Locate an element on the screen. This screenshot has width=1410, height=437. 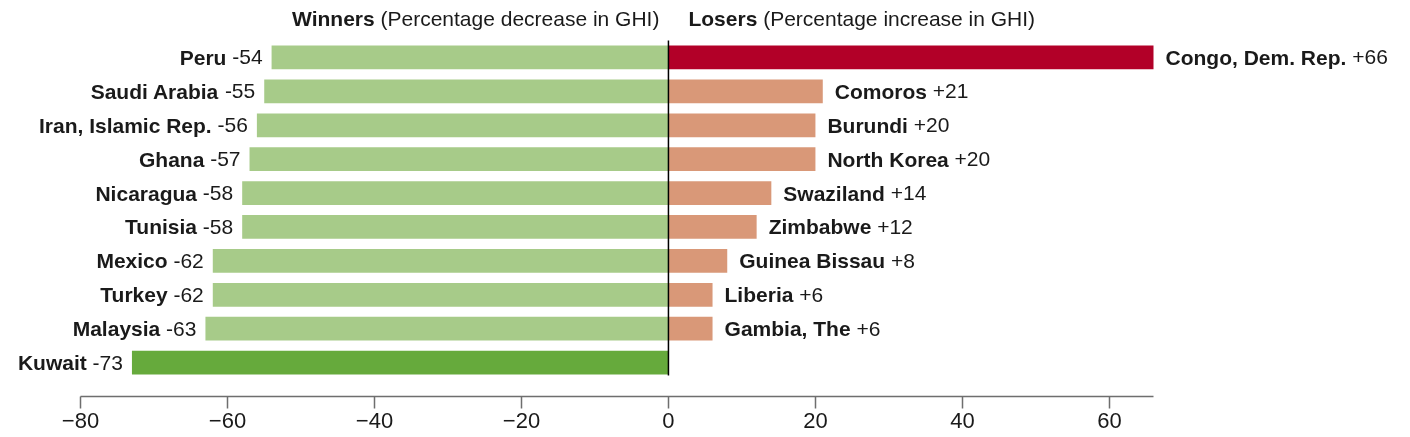
data-label: Iran, Islamic Rep. -56 is located at coordinates (143, 125).